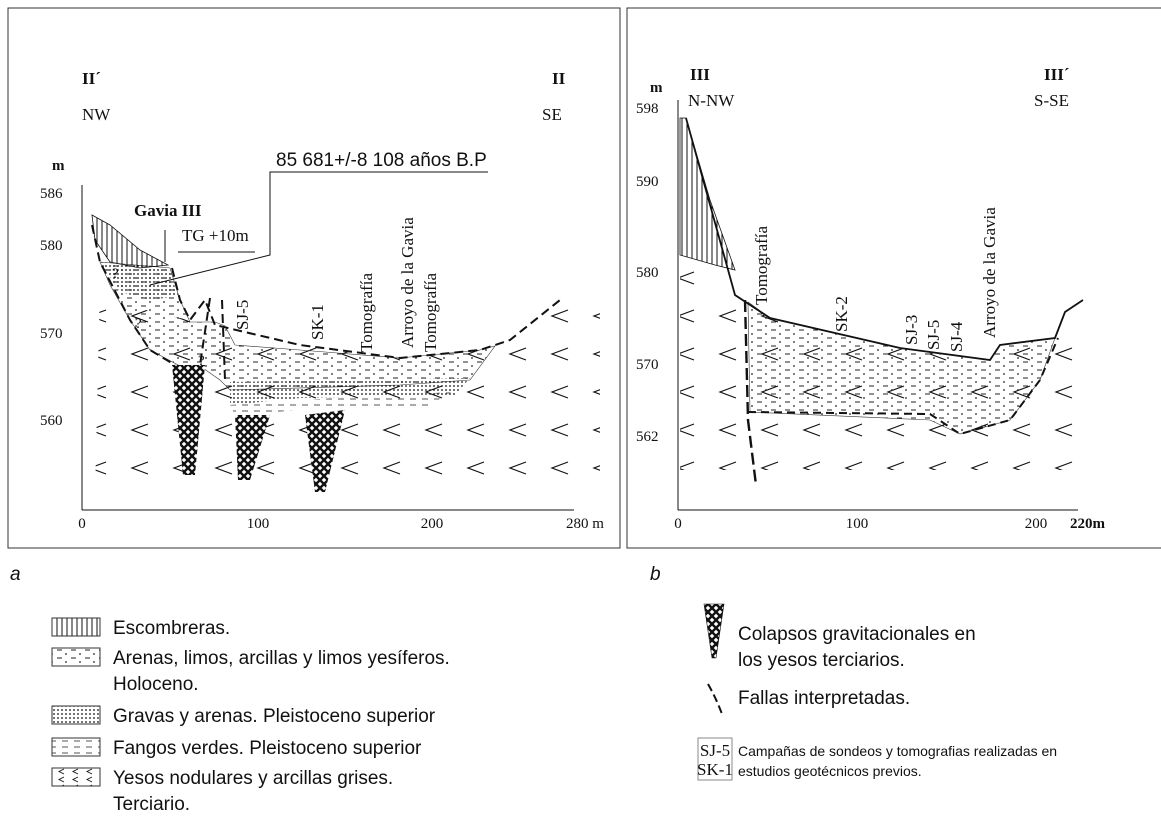  What do you see at coordinates (274, 716) in the screenshot?
I see `legend-text: Gravas y arenas. Pleistoceno superior` at bounding box center [274, 716].